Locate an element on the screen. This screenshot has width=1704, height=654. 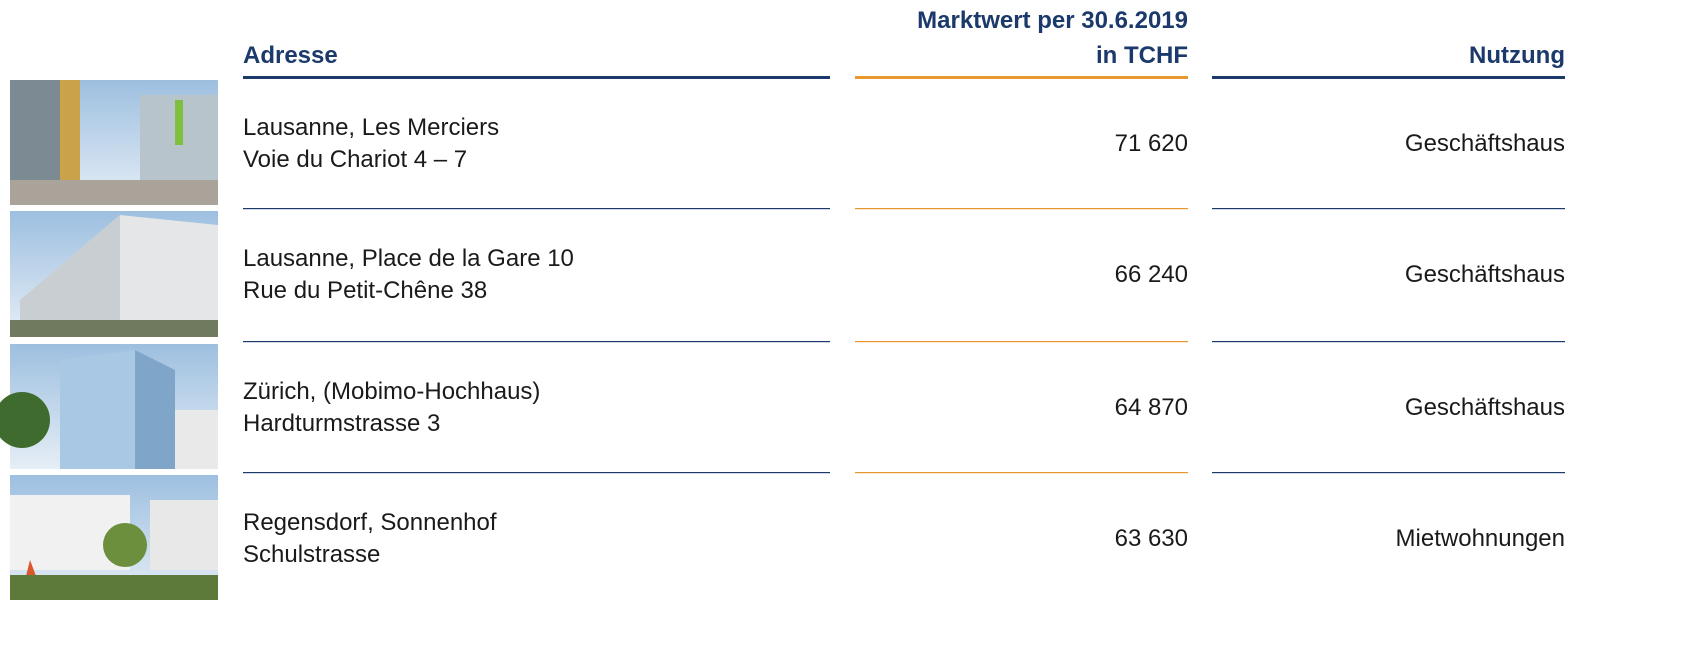
header-usage: Nutzung is located at coordinates (1517, 55).